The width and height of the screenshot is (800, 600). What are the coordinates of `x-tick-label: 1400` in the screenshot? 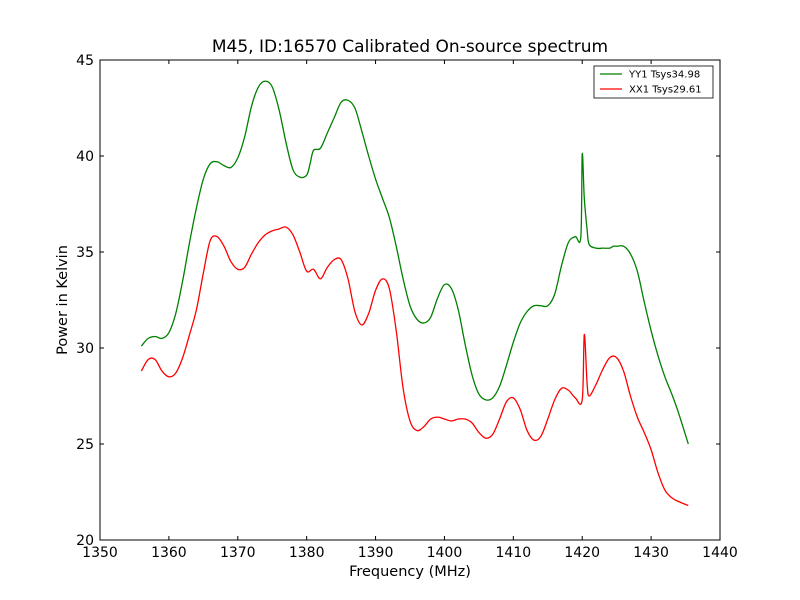 It's located at (445, 553).